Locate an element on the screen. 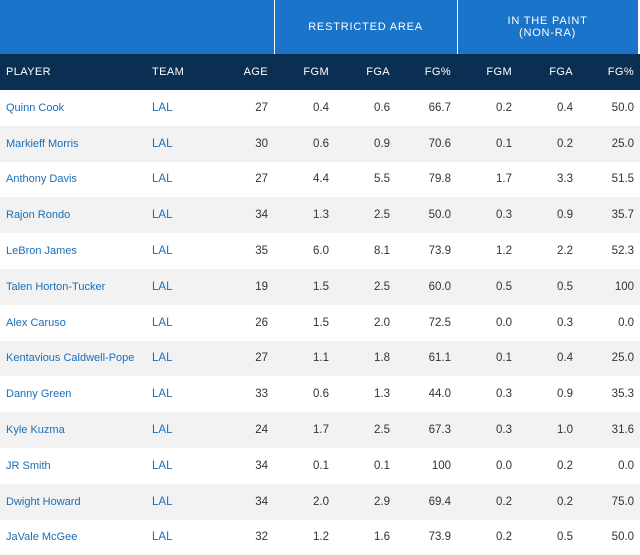 The image size is (640, 555). ra-fg-pct-cell: 69.4 is located at coordinates (427, 501).